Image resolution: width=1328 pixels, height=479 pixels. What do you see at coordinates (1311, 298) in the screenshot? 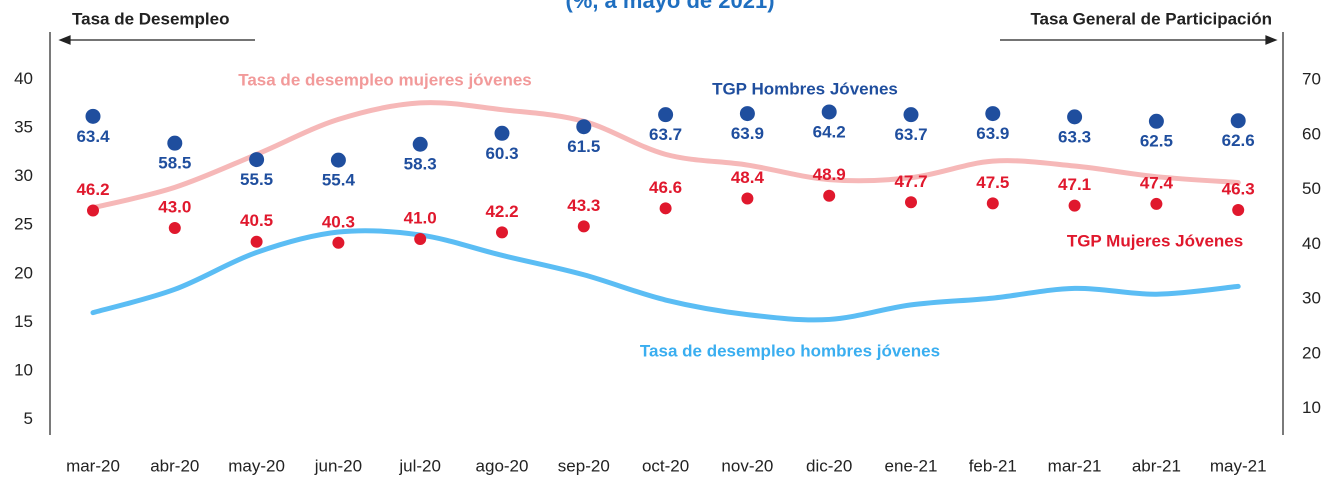
I see `y2-tick-label: 30` at bounding box center [1311, 298].